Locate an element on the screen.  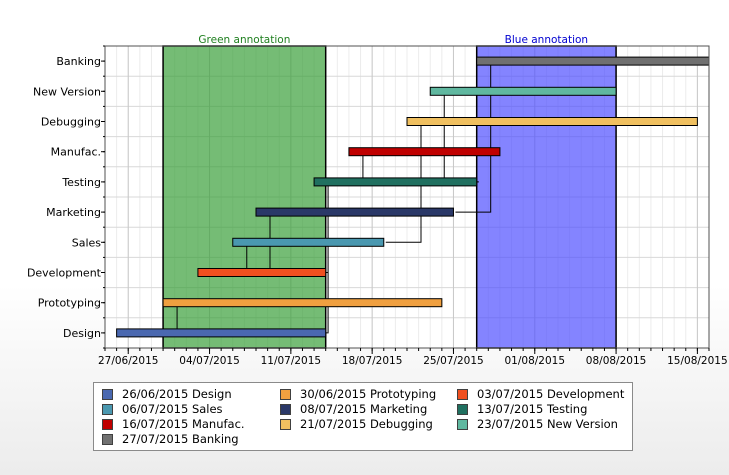
legend-item: 16/07/2015 Manufac. is located at coordinates (173, 424).